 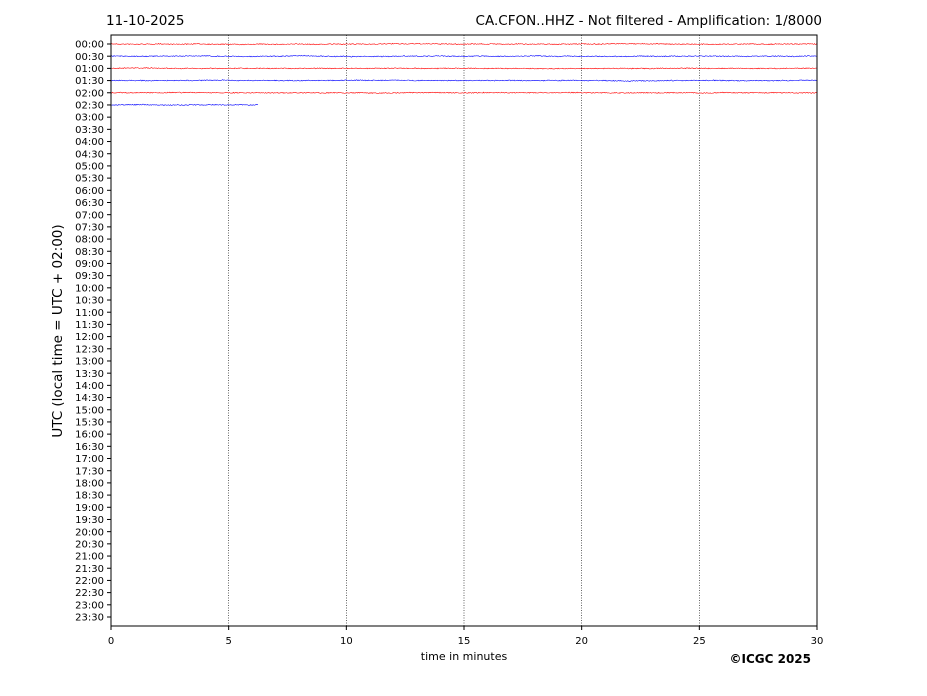 What do you see at coordinates (89, 483) in the screenshot?
I see `y-tick-label: 18:00` at bounding box center [89, 483].